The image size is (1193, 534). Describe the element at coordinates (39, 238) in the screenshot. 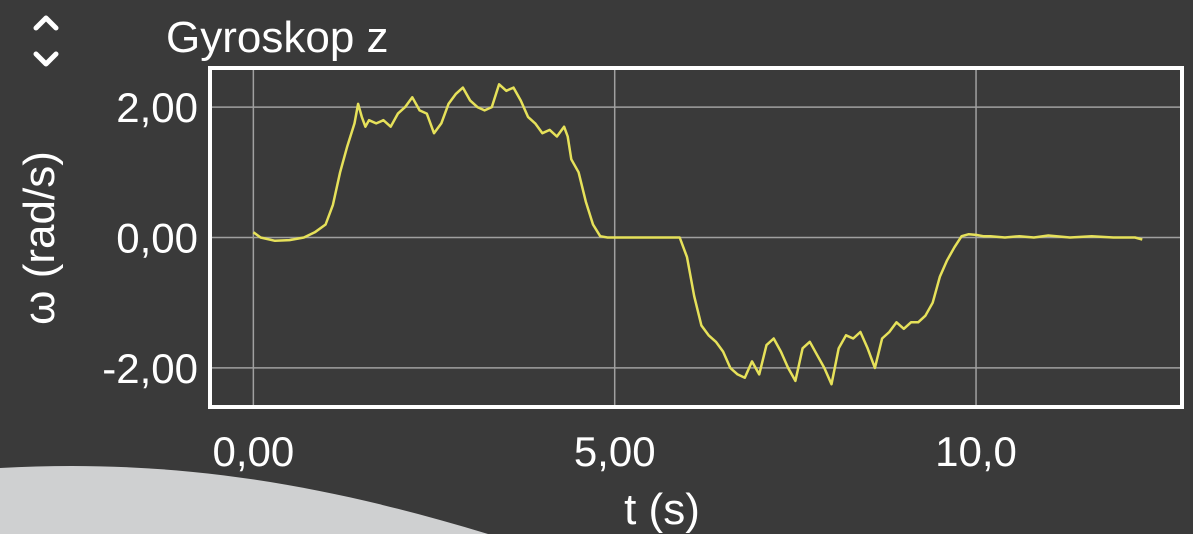

I see `y-axis-label: ω (rad/s)` at that location.